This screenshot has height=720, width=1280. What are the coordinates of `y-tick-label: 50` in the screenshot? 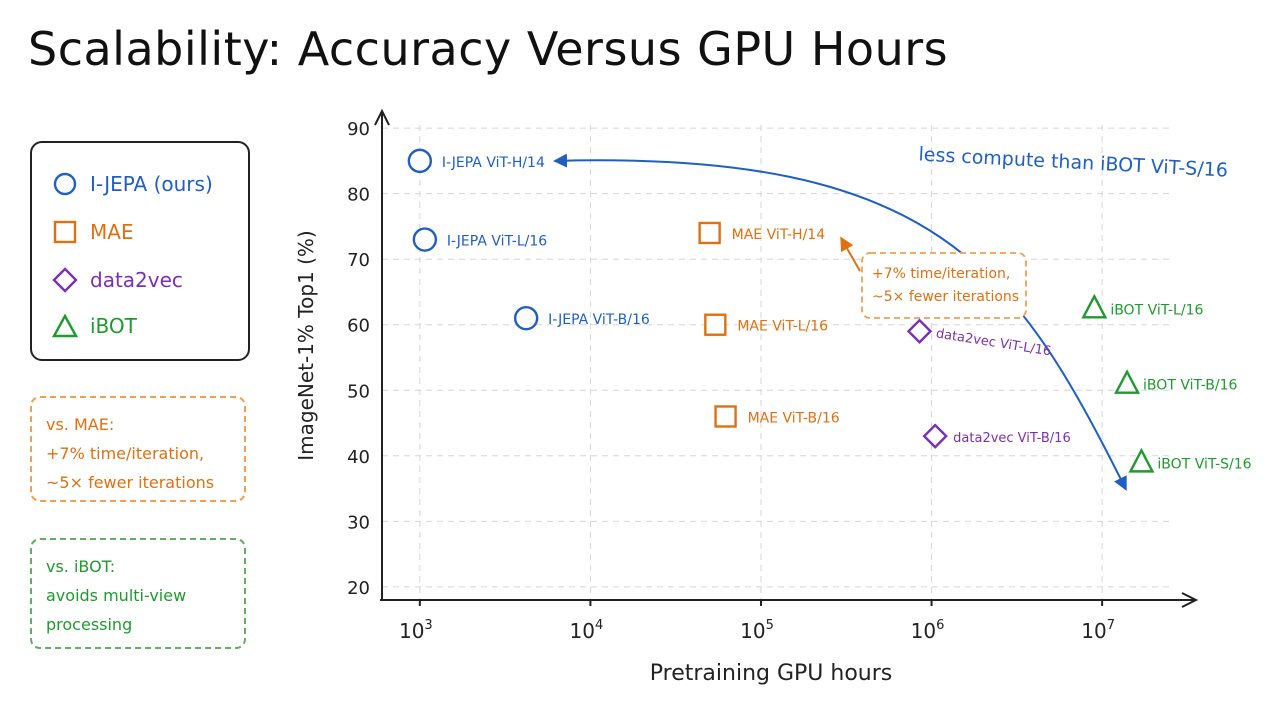 It's located at (358, 391).